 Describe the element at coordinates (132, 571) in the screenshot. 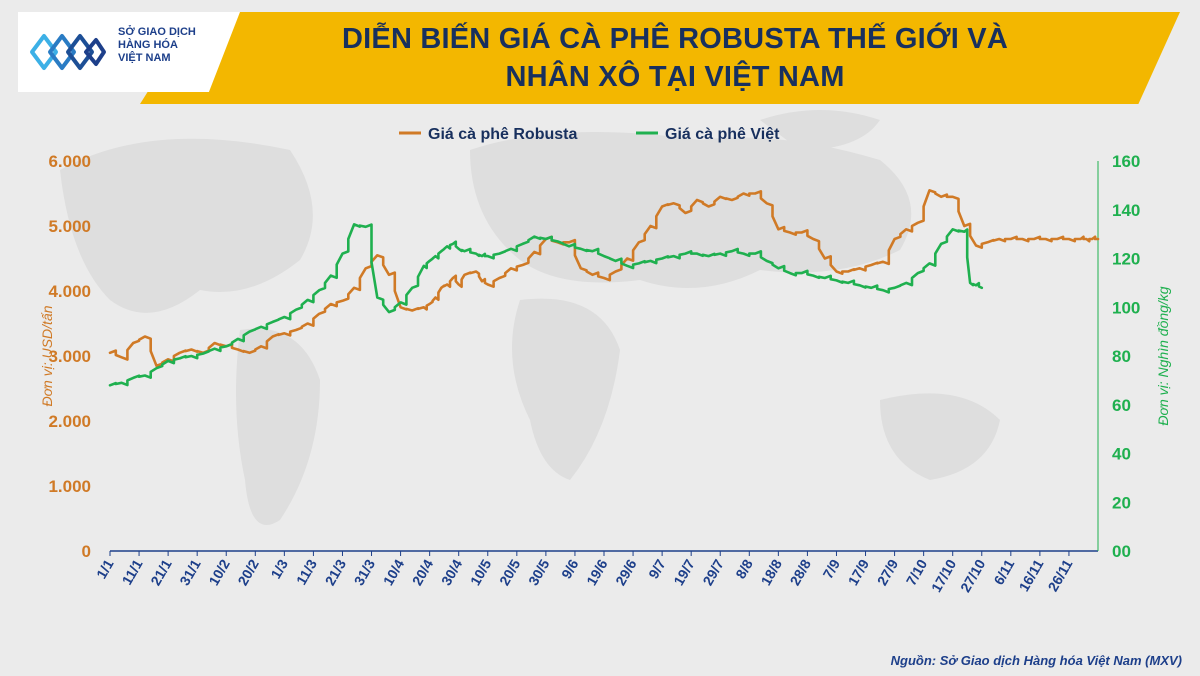

I see `x-tick-label: 11/1` at that location.